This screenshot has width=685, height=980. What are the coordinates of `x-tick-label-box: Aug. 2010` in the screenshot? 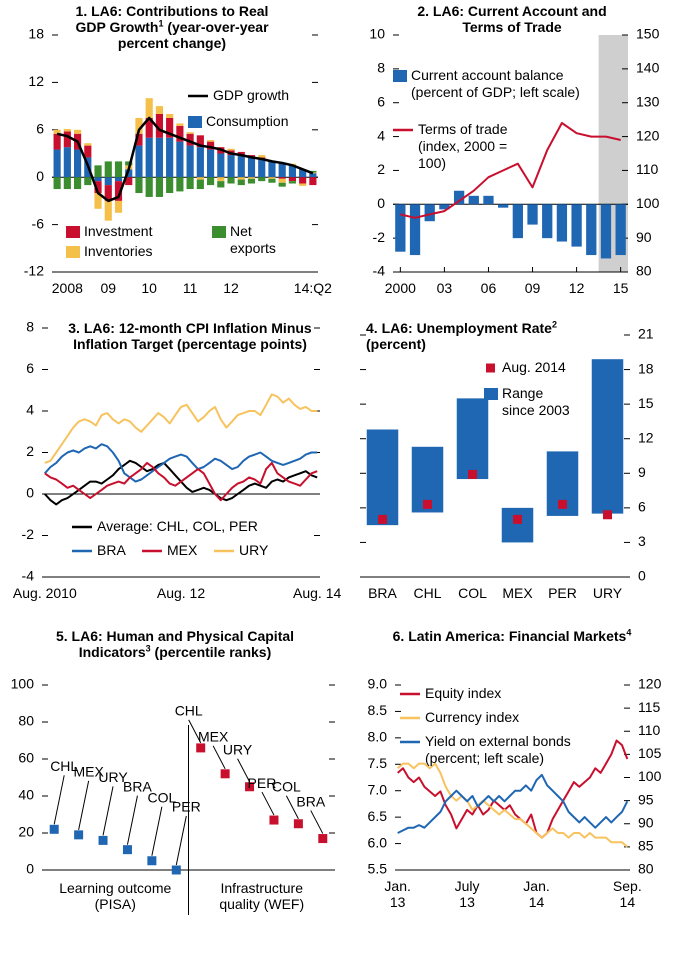 It's located at (44, 593).